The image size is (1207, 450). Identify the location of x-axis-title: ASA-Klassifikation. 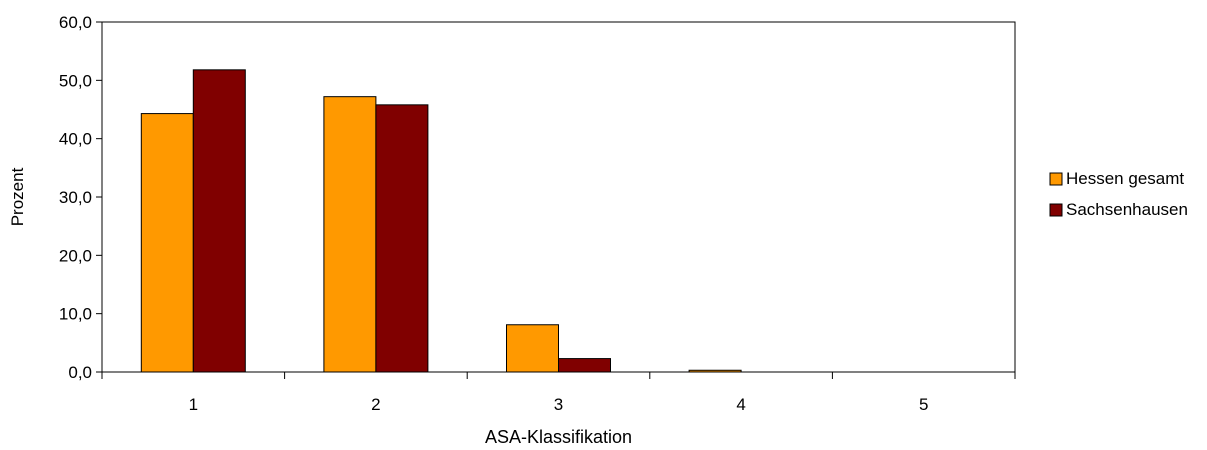
(558, 436).